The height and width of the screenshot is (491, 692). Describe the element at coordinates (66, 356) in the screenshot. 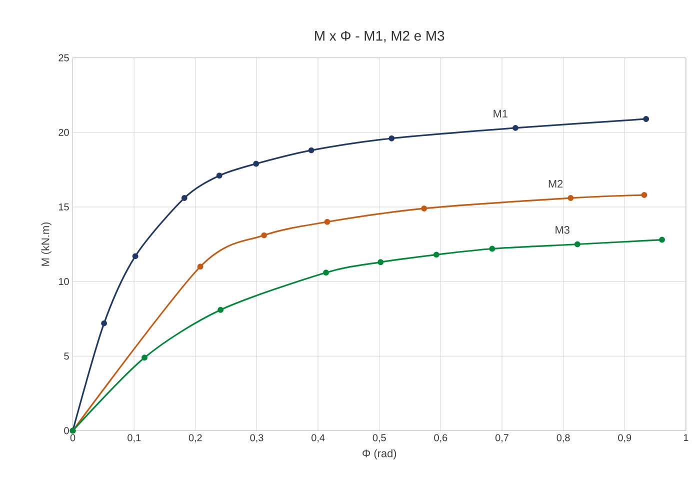

I see `y-tick-label: 5` at that location.